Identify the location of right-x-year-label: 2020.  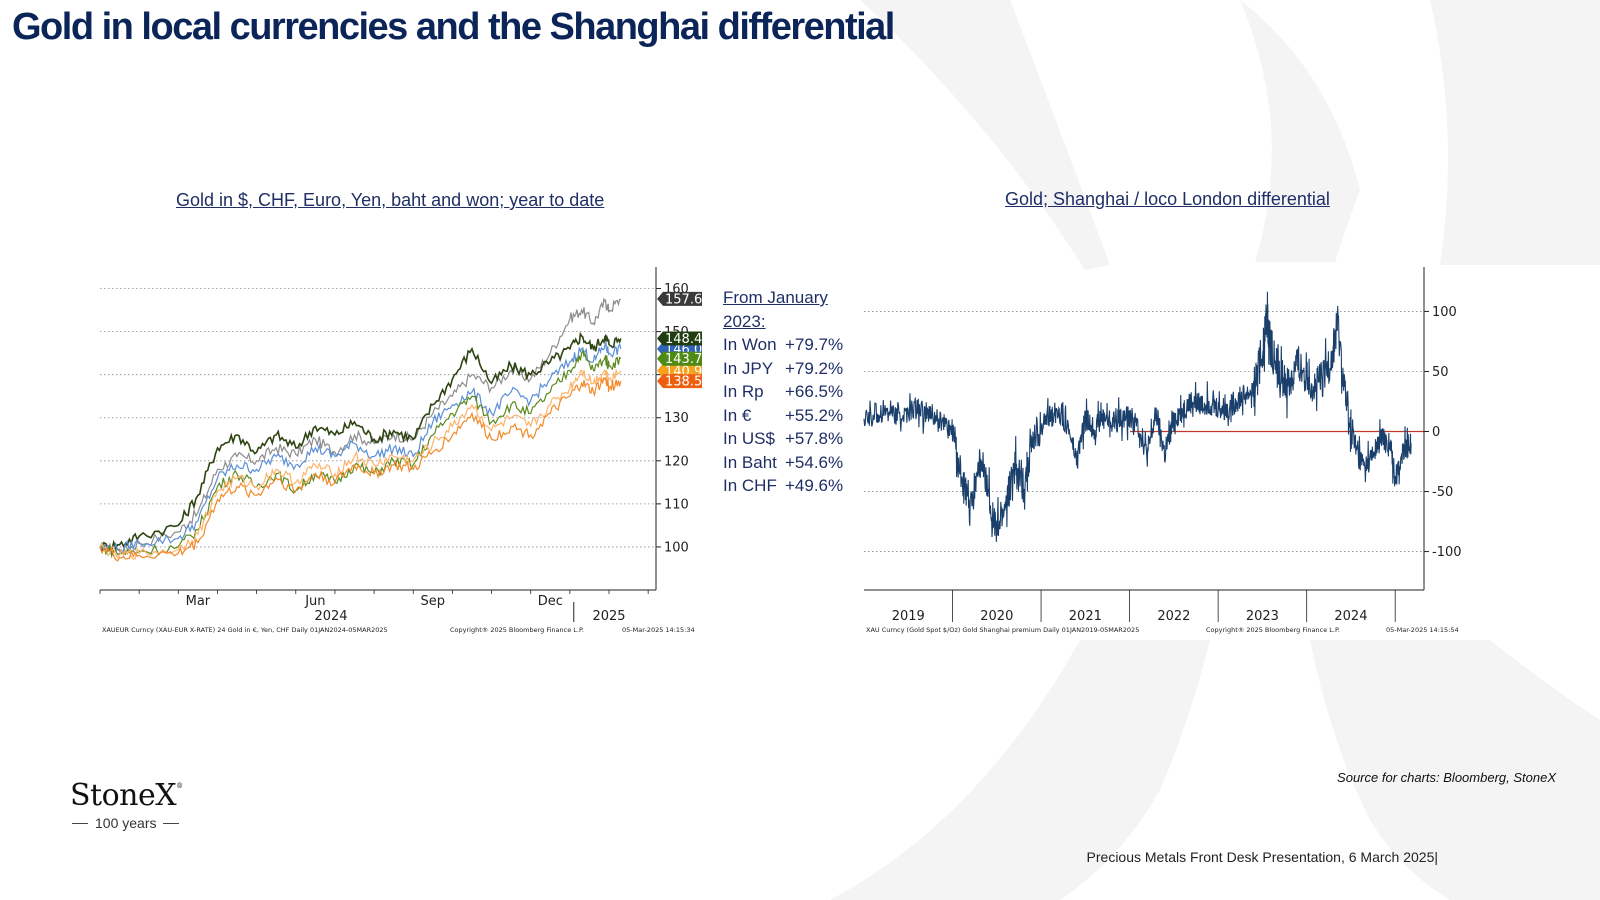
(996, 616).